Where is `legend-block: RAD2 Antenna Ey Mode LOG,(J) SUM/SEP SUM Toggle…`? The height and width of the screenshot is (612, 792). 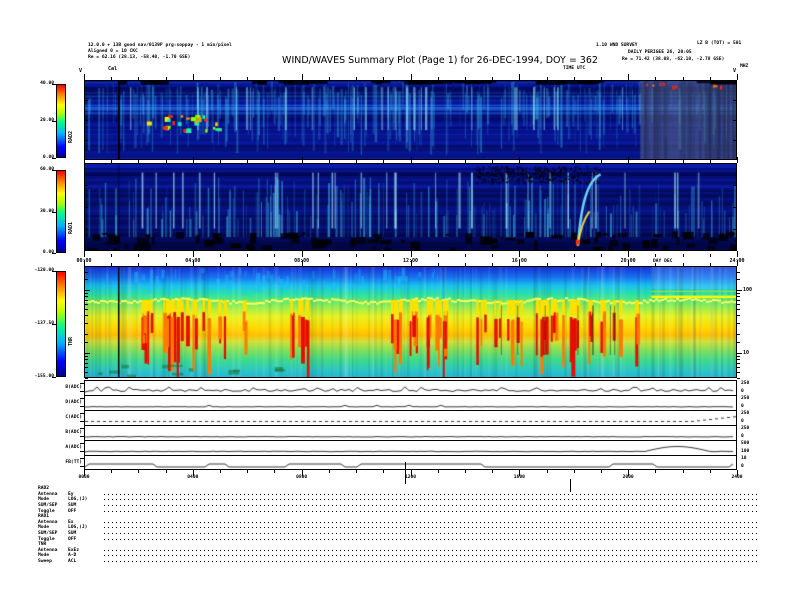 legend-block: RAD2 Antenna Ey Mode LOG,(J) SUM/SEP SUM Toggle… is located at coordinates (398, 525).